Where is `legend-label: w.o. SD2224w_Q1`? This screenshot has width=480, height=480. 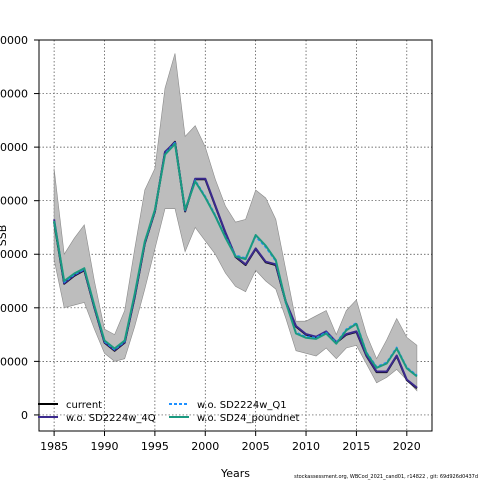 legend-label: w.o. SD2224w_Q1 is located at coordinates (242, 405).